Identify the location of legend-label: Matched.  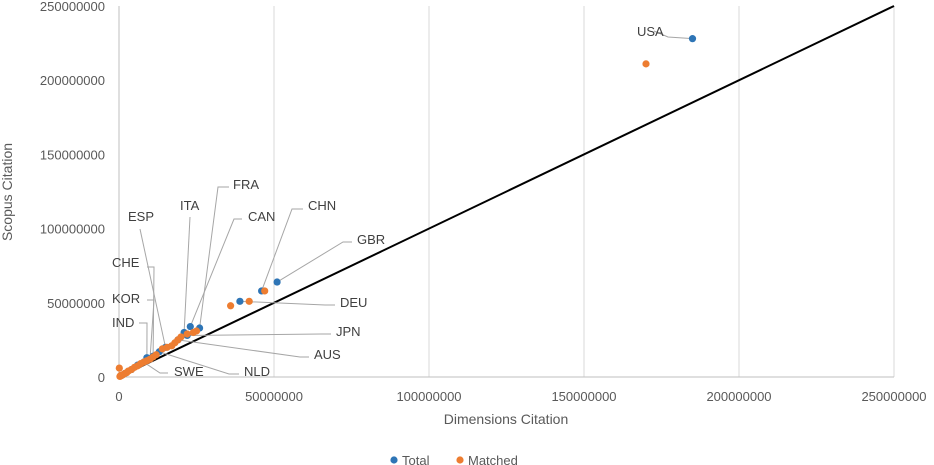
(493, 459).